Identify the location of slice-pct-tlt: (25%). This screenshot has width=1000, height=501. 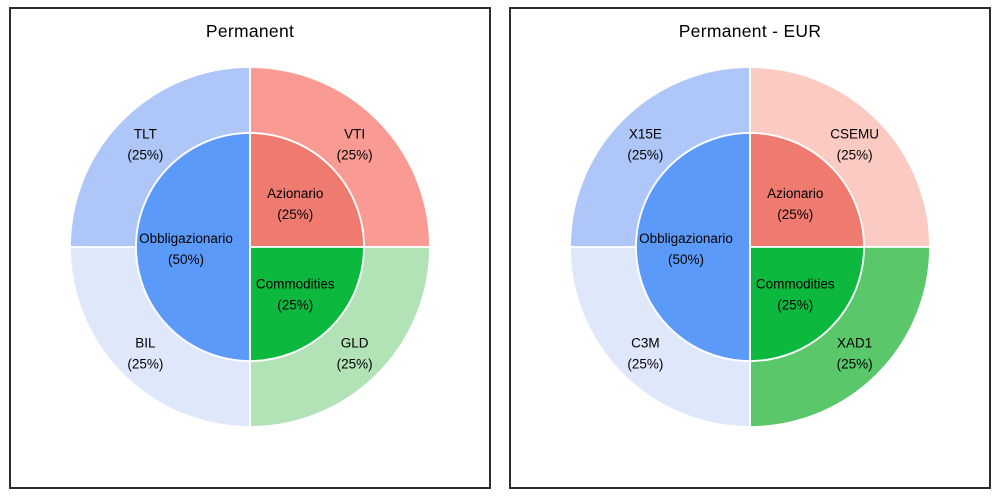
(145, 154).